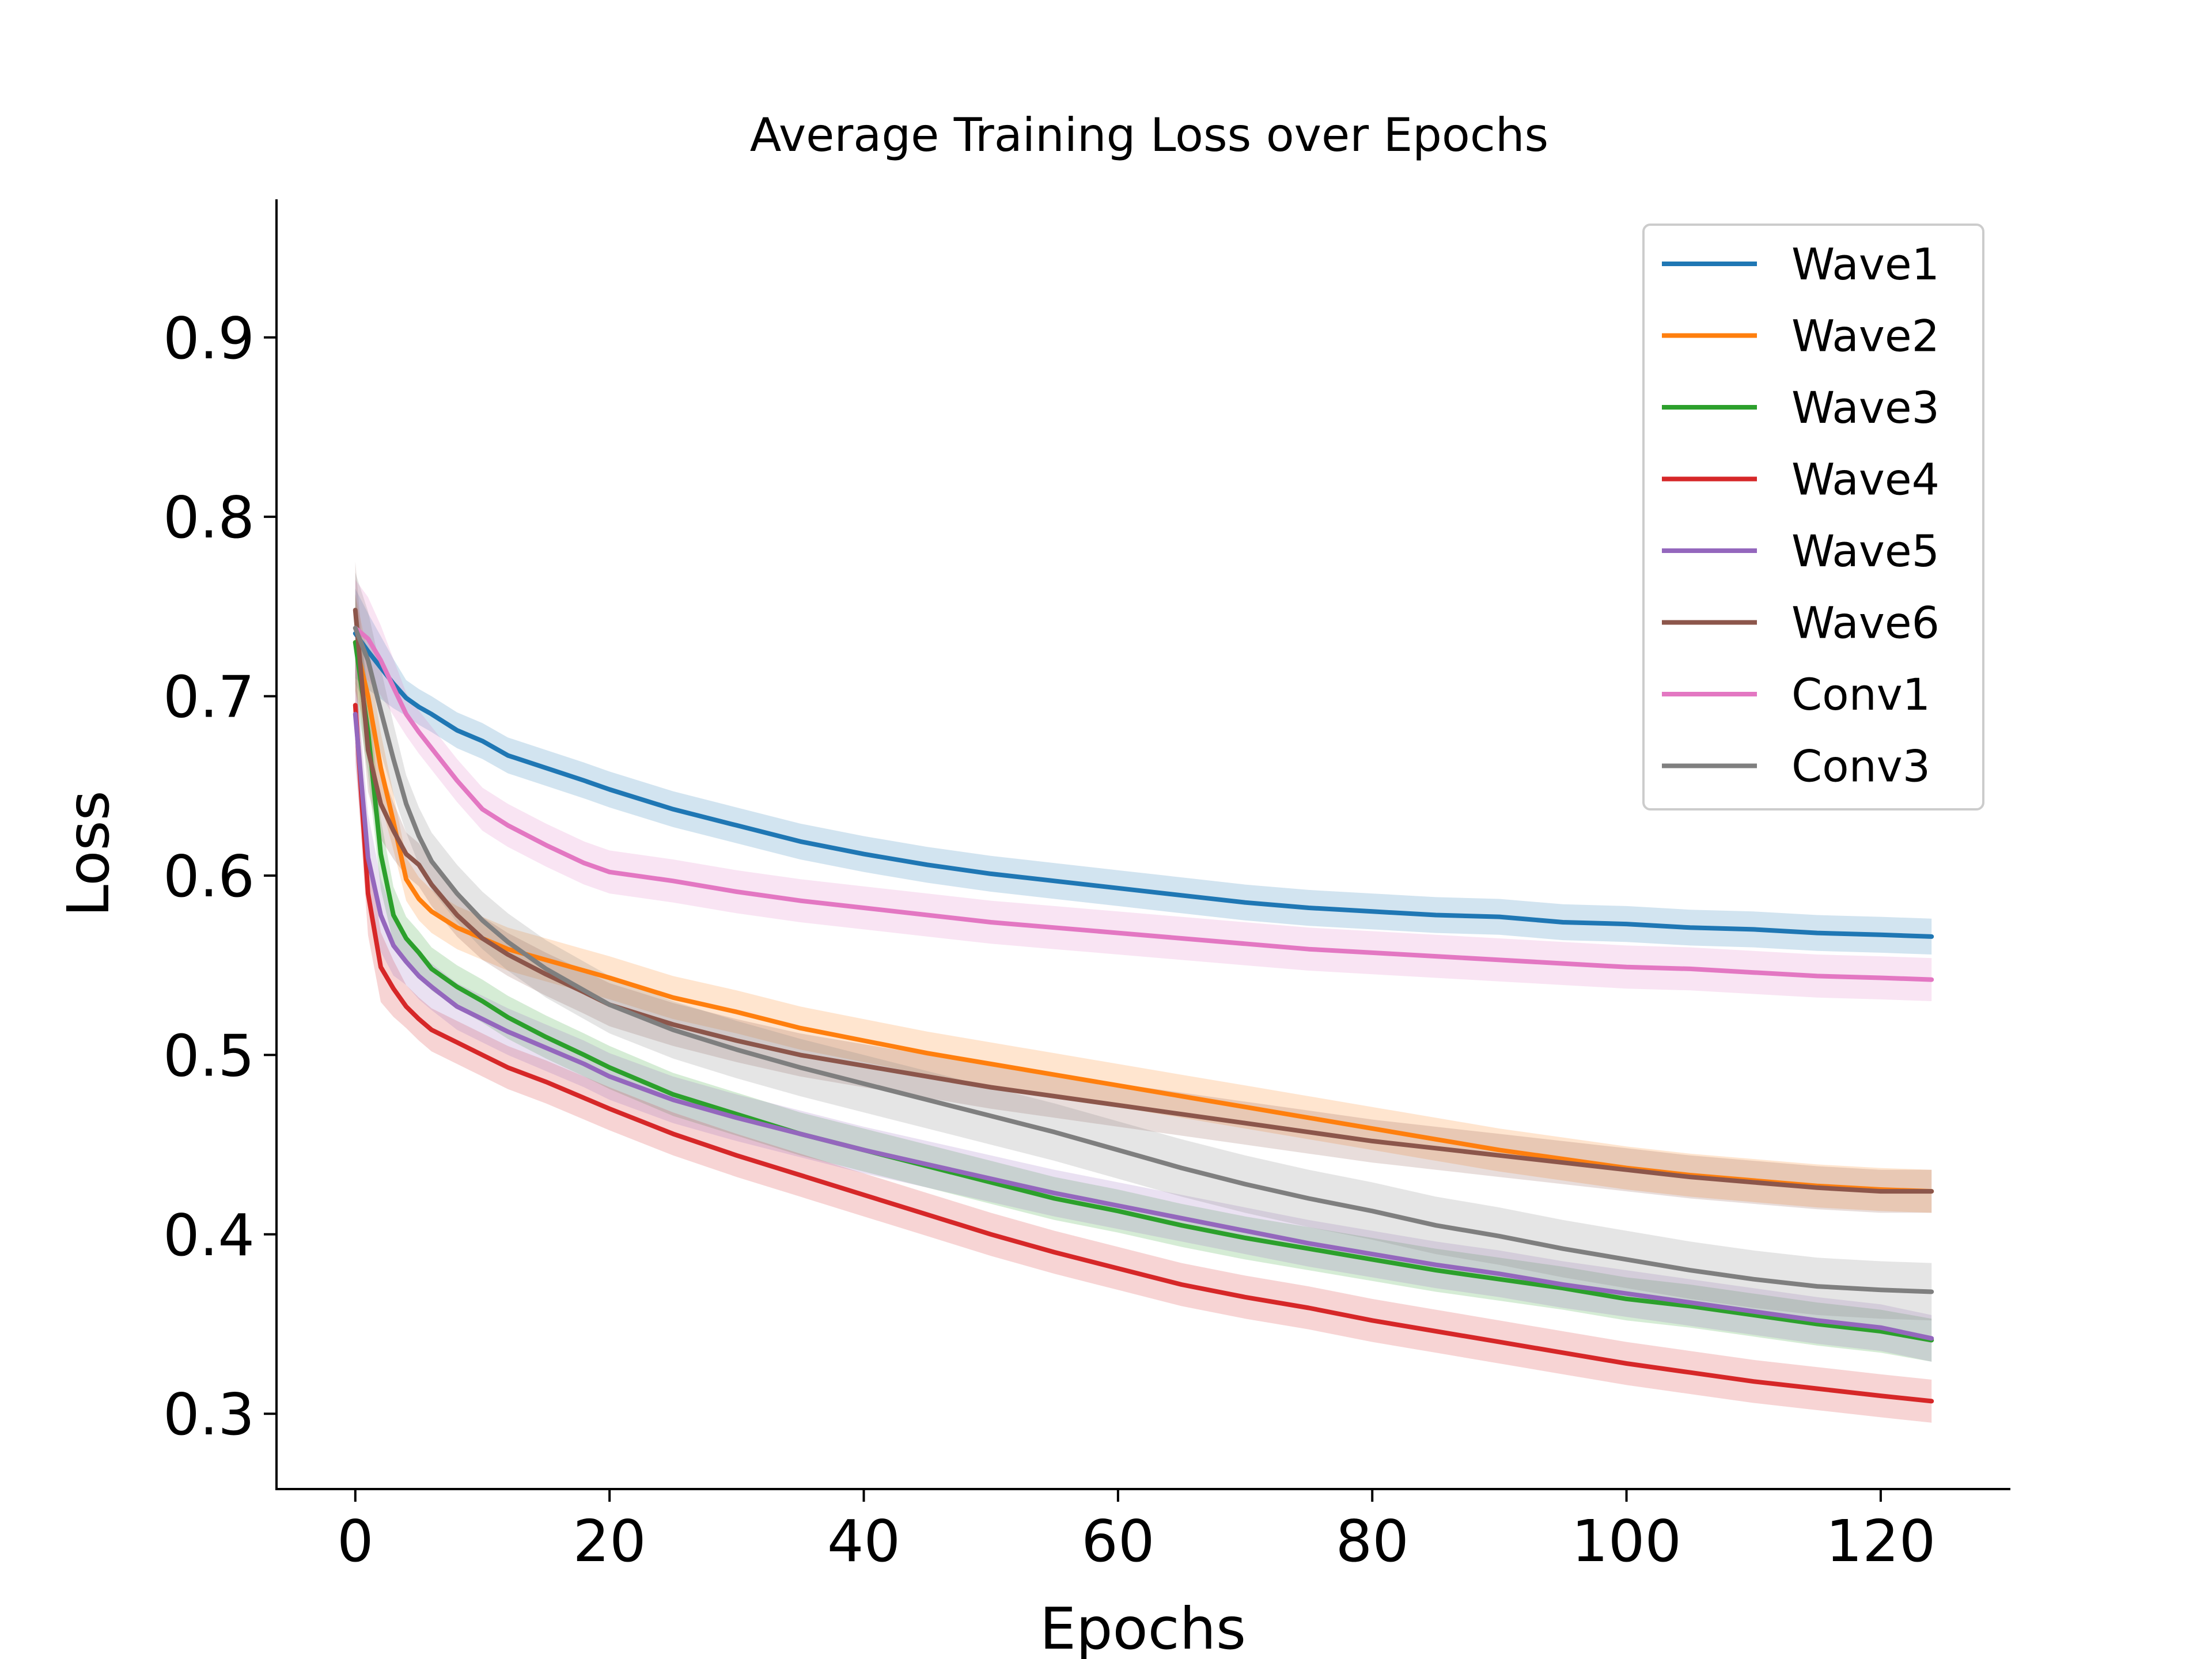 The image size is (2212, 1659). I want to click on legend-label-conv3: Conv3, so click(1860, 766).